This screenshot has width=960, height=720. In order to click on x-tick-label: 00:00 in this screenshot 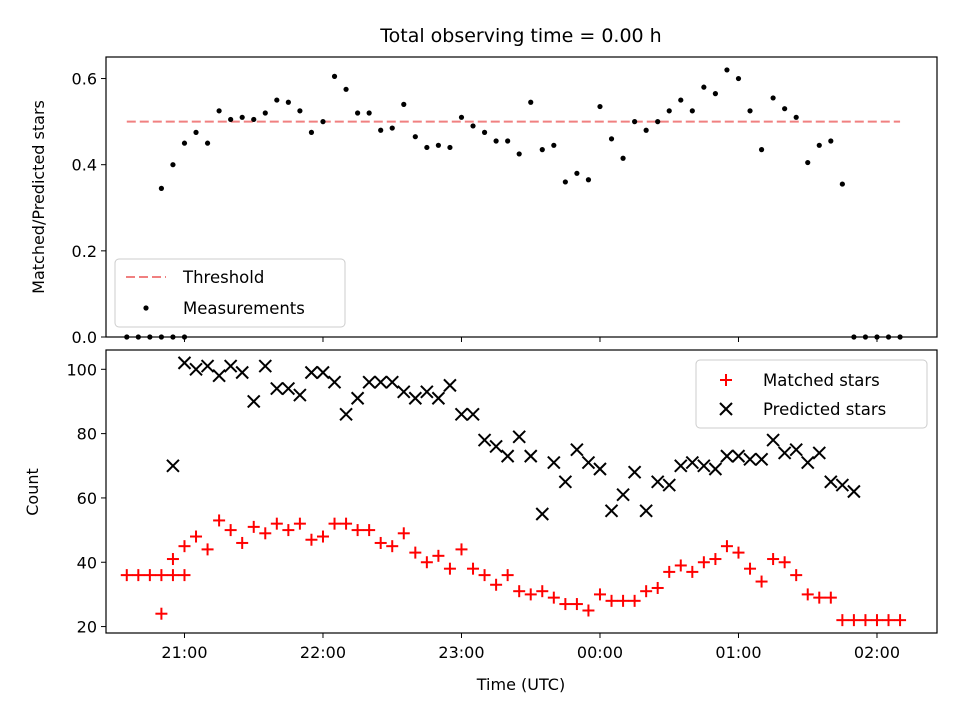, I will do `click(600, 652)`.